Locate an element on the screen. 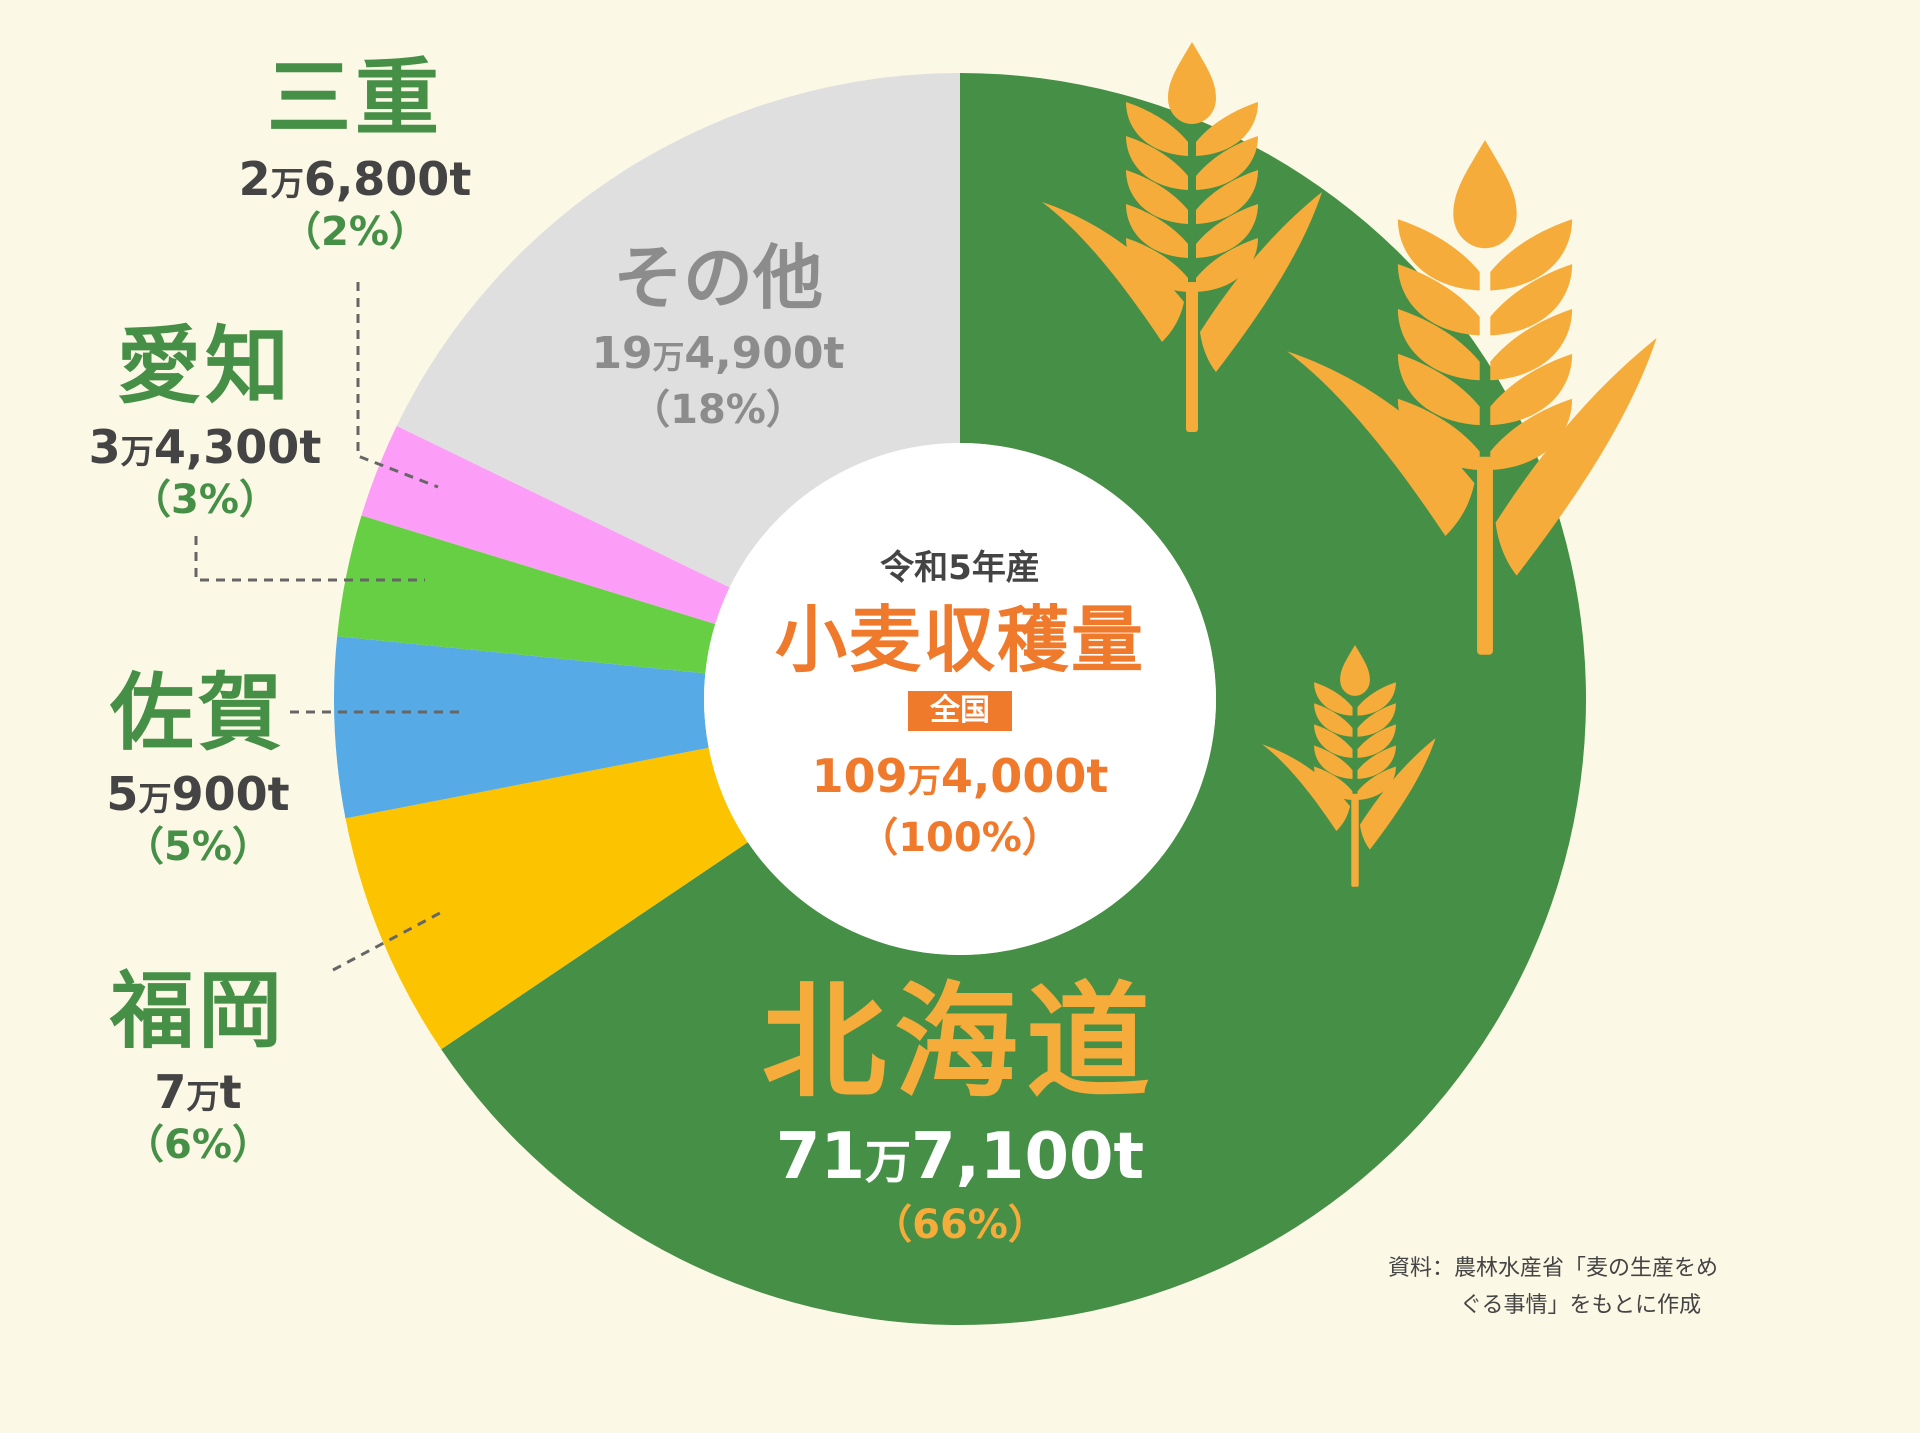 This screenshot has width=1920, height=1433. leader-line-mie is located at coordinates (397, 385).